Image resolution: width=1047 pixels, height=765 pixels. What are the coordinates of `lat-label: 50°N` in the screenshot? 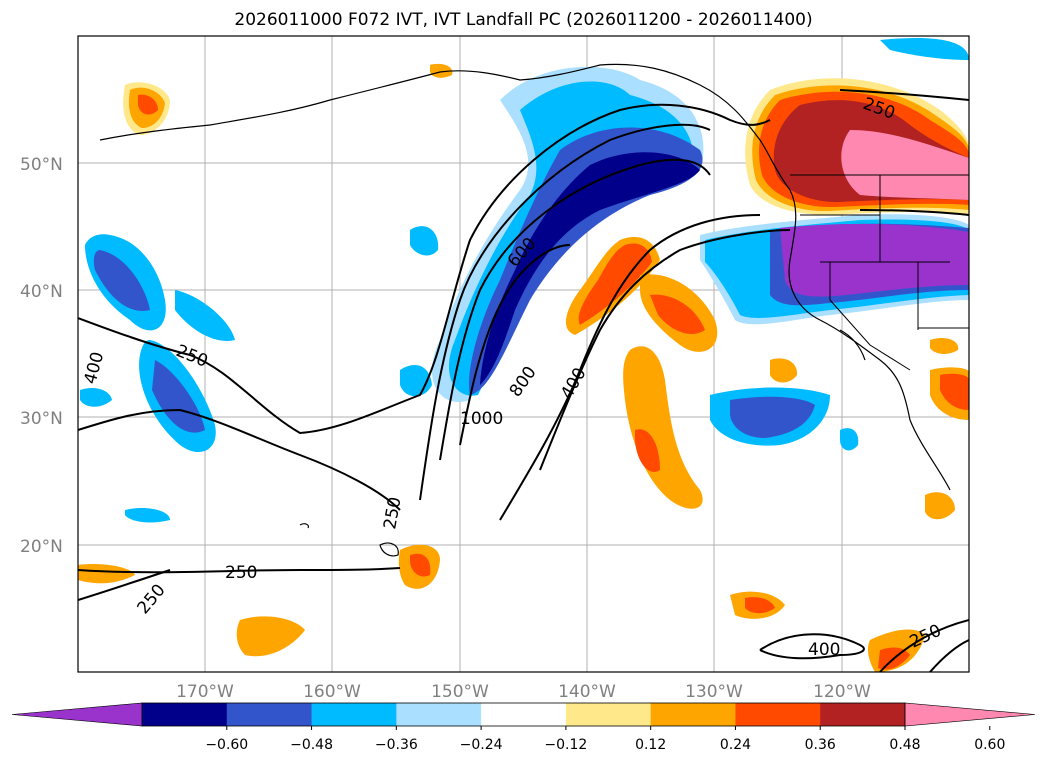 It's located at (41, 165).